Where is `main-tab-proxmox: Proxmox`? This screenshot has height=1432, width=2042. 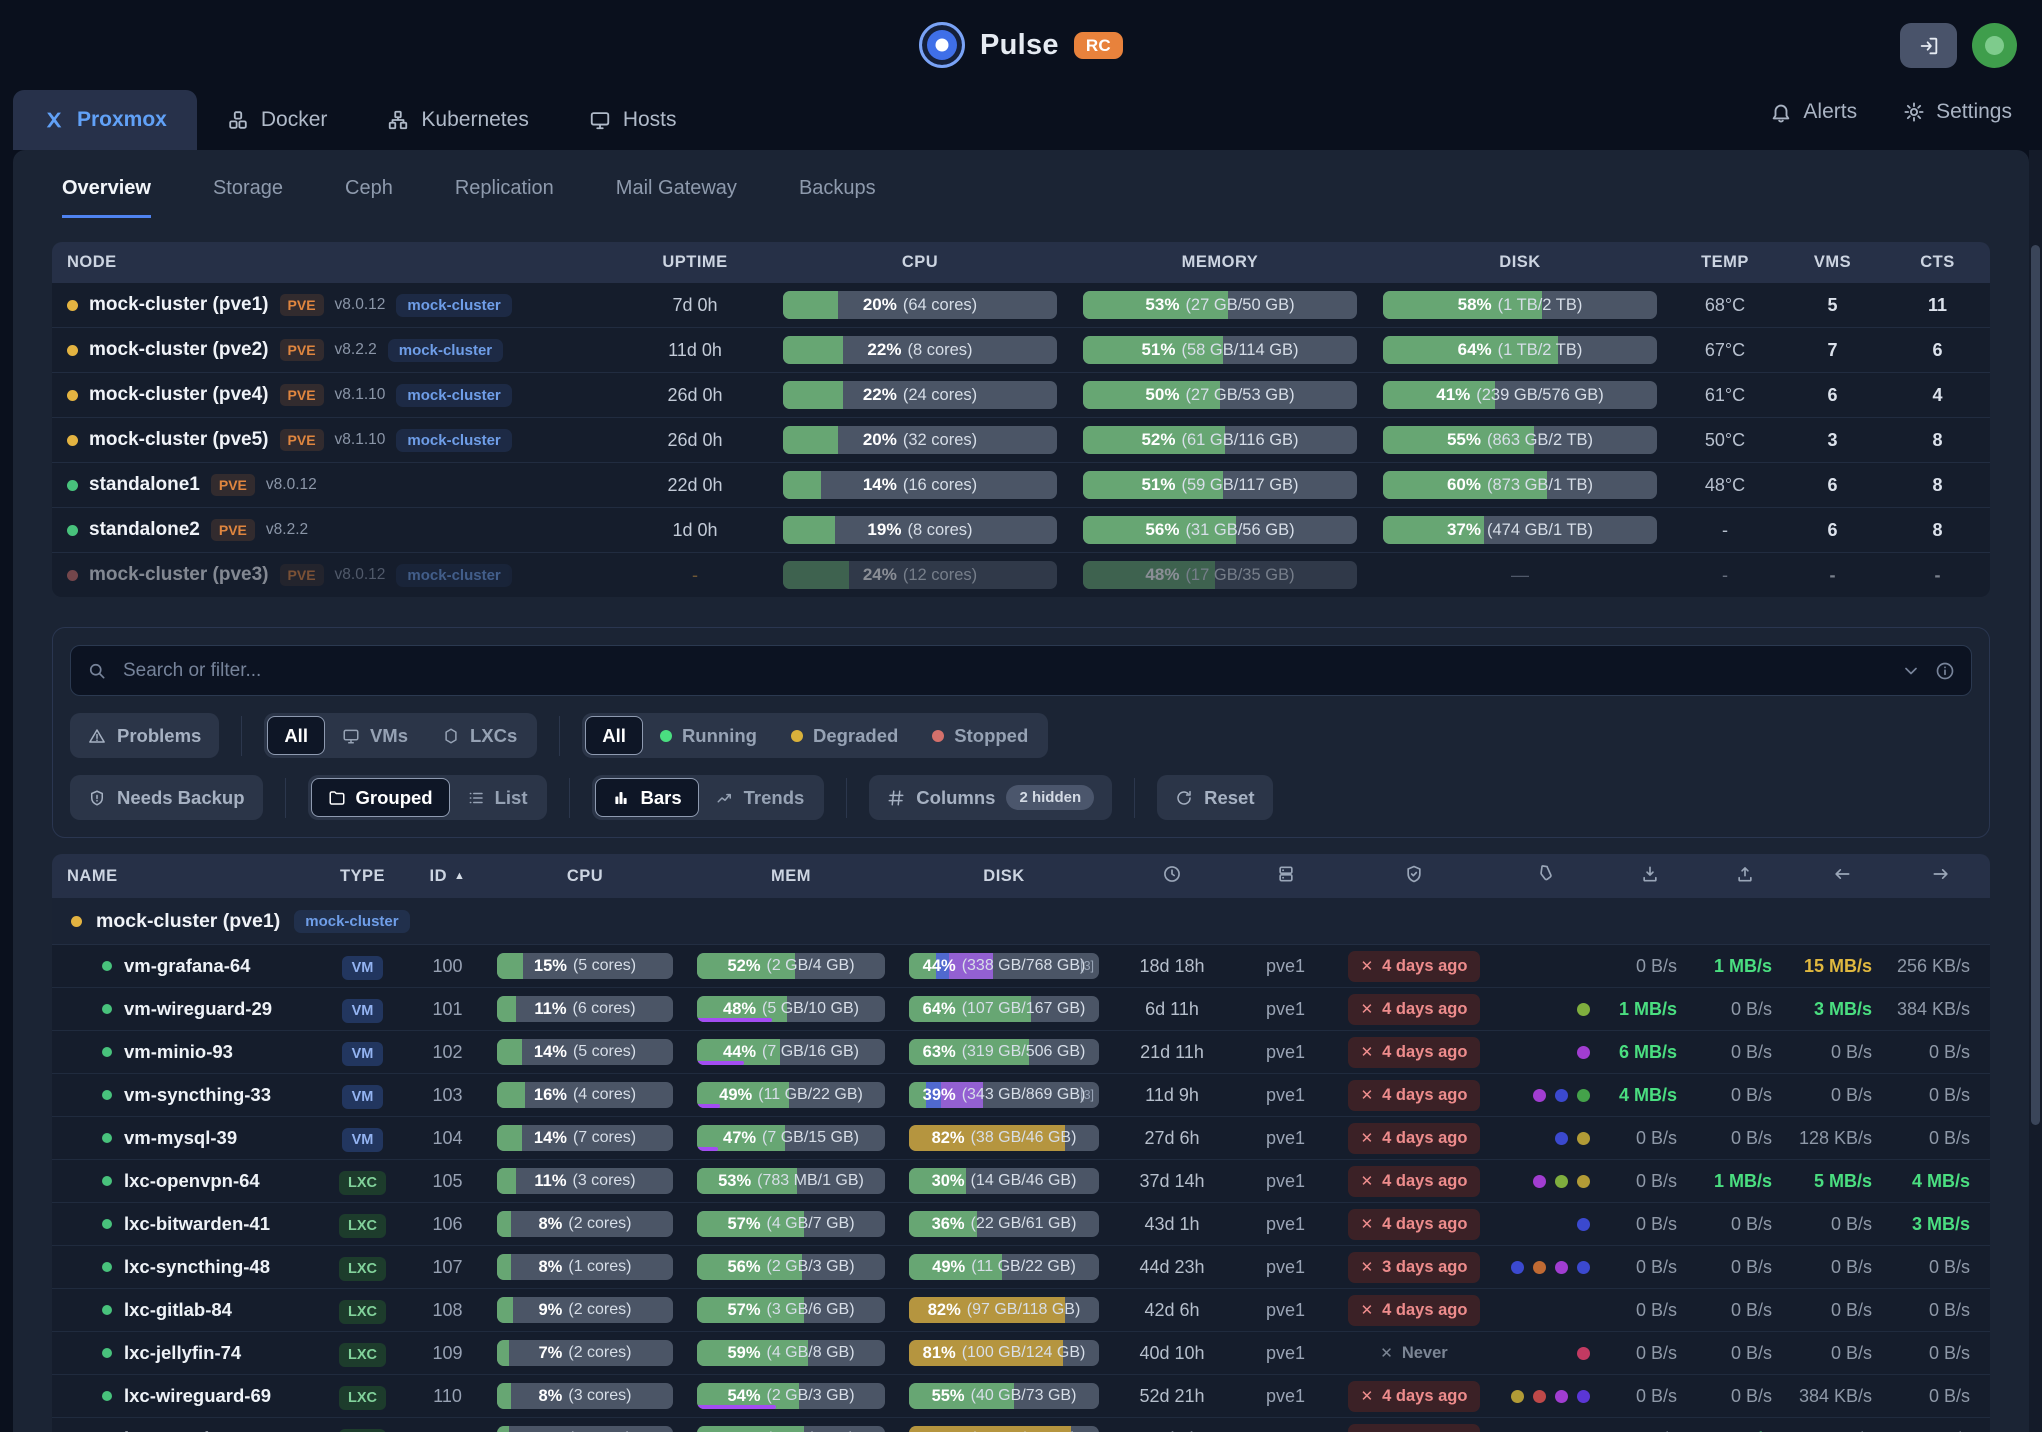 main-tab-proxmox: Proxmox is located at coordinates (105, 120).